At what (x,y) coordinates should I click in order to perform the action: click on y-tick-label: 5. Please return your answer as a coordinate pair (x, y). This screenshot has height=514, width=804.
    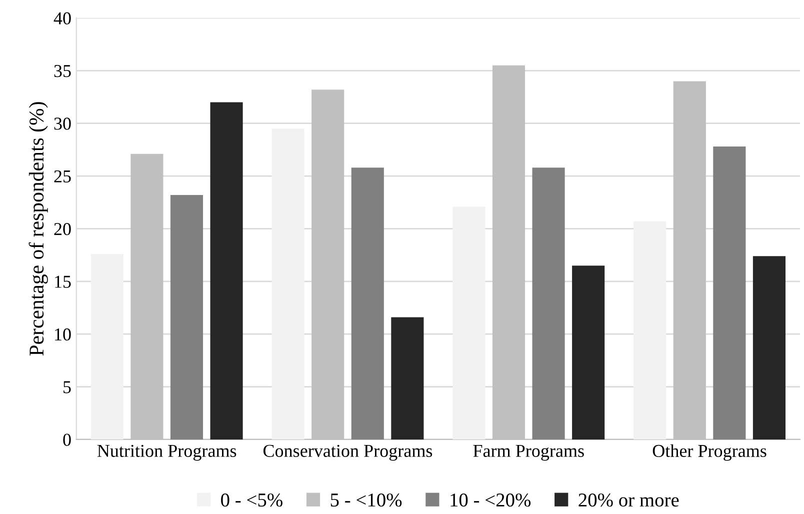
    Looking at the image, I should click on (67, 387).